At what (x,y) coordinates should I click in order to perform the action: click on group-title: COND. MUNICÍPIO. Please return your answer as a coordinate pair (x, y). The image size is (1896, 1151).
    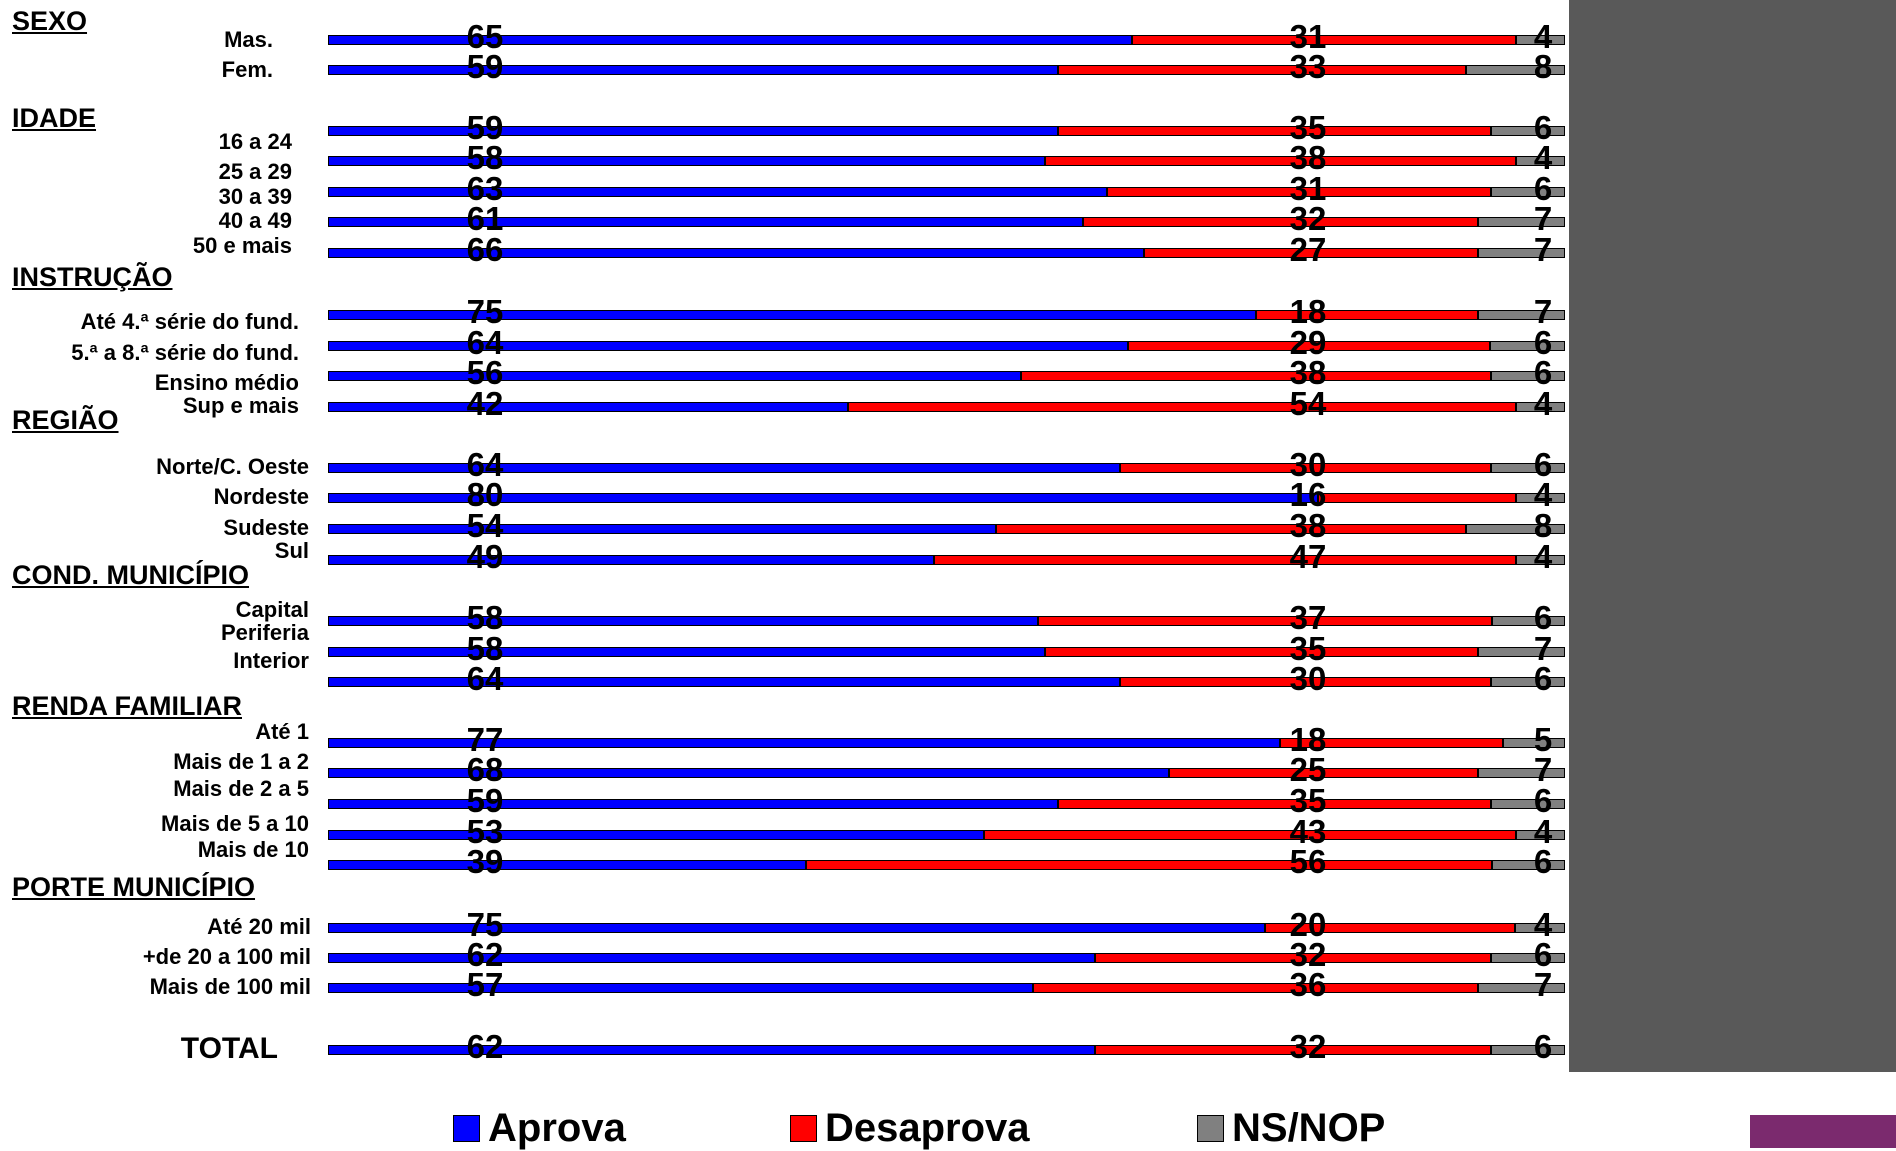
    Looking at the image, I should click on (131, 575).